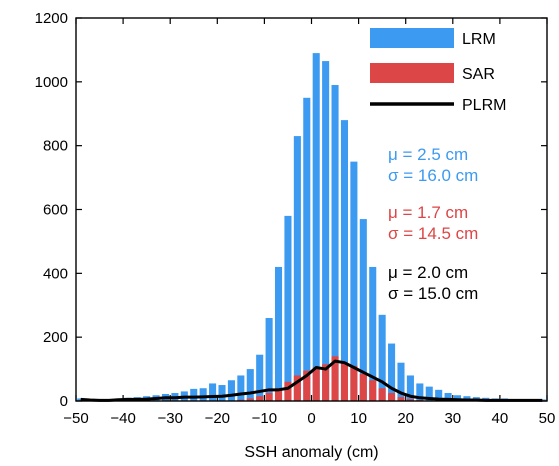 This screenshot has width=559, height=466. Describe the element at coordinates (55, 337) in the screenshot. I see `y-tick-label: 200` at that location.